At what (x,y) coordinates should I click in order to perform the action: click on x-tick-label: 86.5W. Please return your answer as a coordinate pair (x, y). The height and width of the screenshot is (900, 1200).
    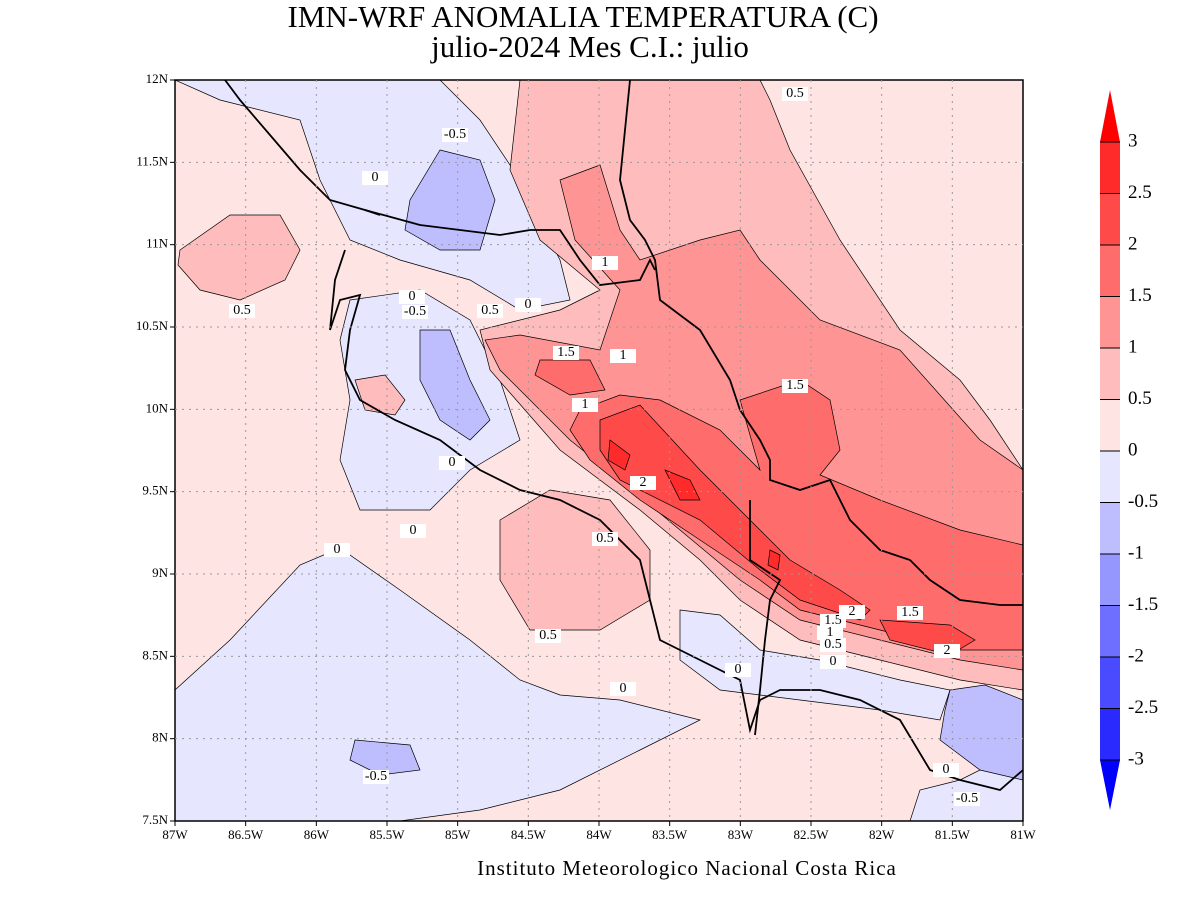
    Looking at the image, I should click on (246, 834).